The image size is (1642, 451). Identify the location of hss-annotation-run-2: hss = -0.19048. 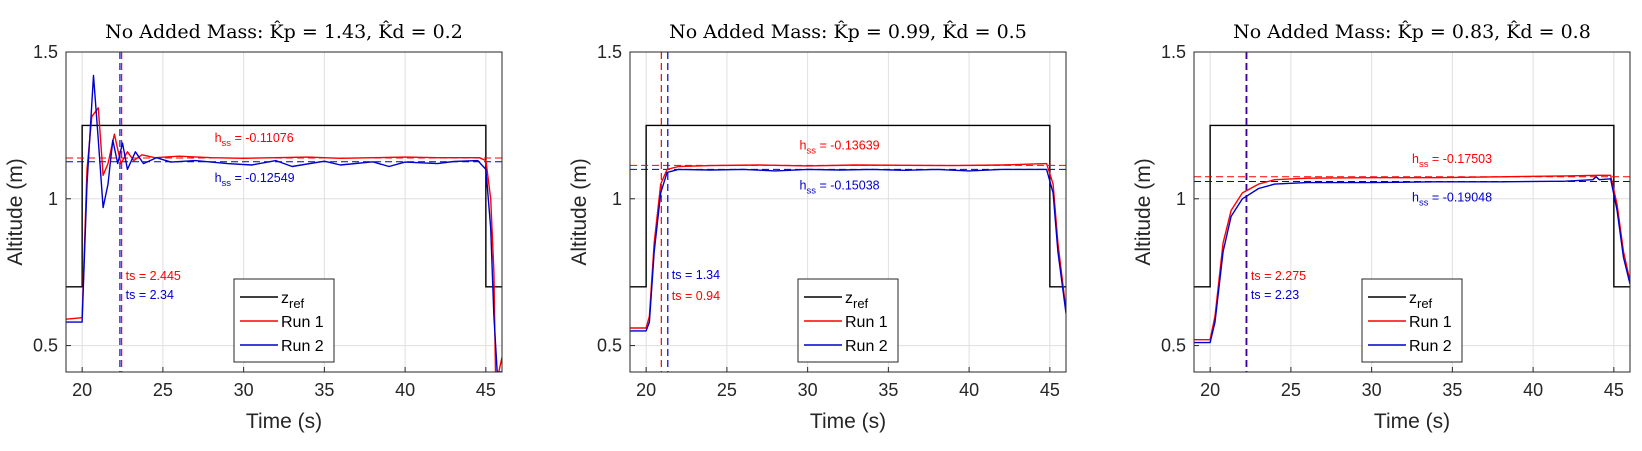
(1452, 199).